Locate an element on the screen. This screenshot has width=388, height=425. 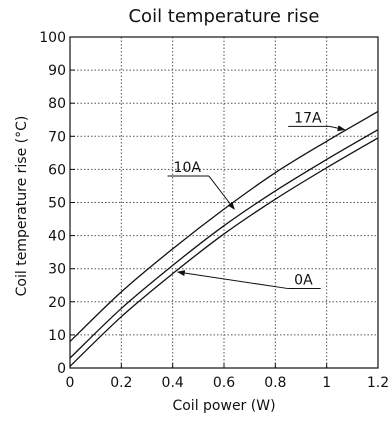
x-tick-label: 1.2 is located at coordinates (377, 383).